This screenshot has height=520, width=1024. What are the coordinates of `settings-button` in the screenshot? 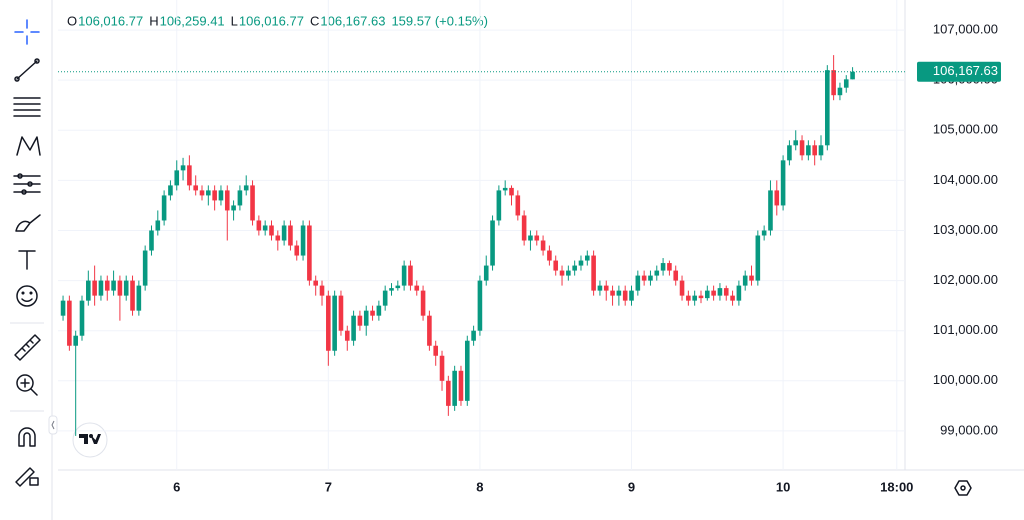 It's located at (963, 488).